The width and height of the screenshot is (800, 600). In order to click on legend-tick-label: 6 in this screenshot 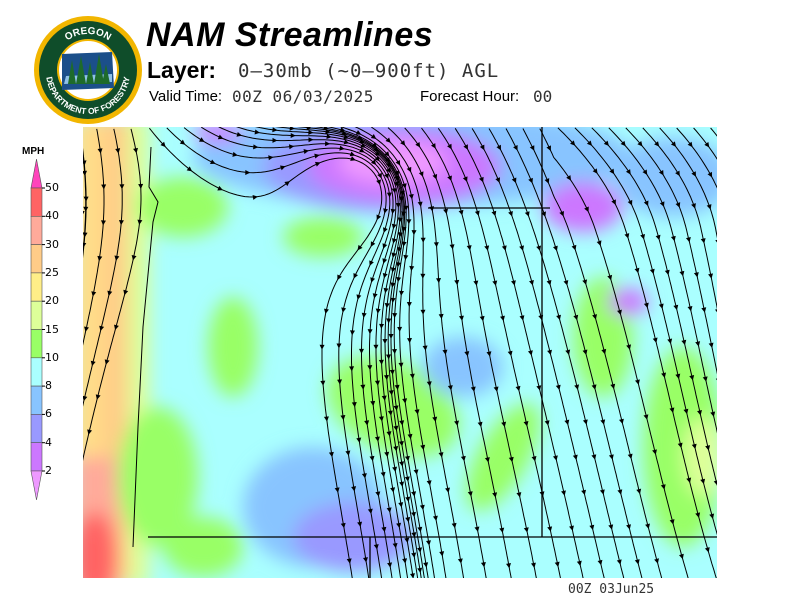, I will do `click(48, 414)`.